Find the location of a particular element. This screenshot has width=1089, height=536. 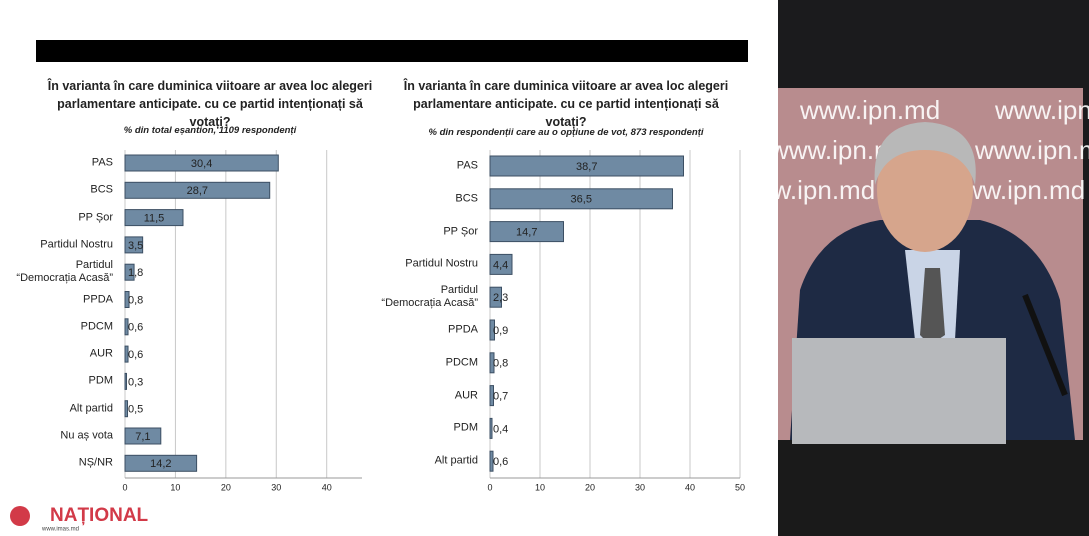

category-label: NȘ/NR is located at coordinates (95, 462).